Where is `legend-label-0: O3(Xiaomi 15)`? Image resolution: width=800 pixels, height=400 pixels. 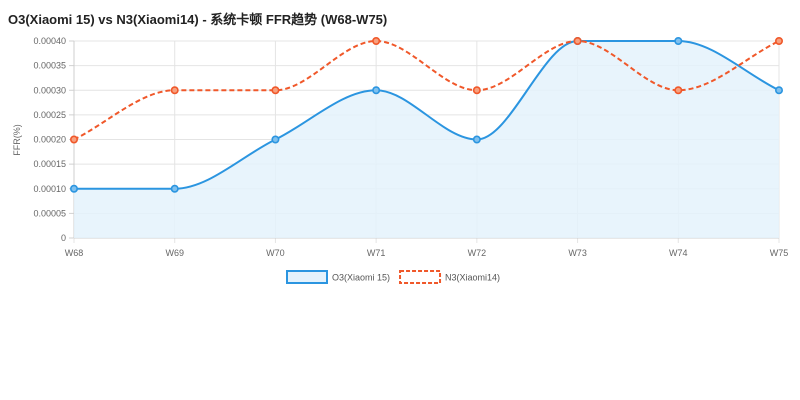 legend-label-0: O3(Xiaomi 15) is located at coordinates (361, 278).